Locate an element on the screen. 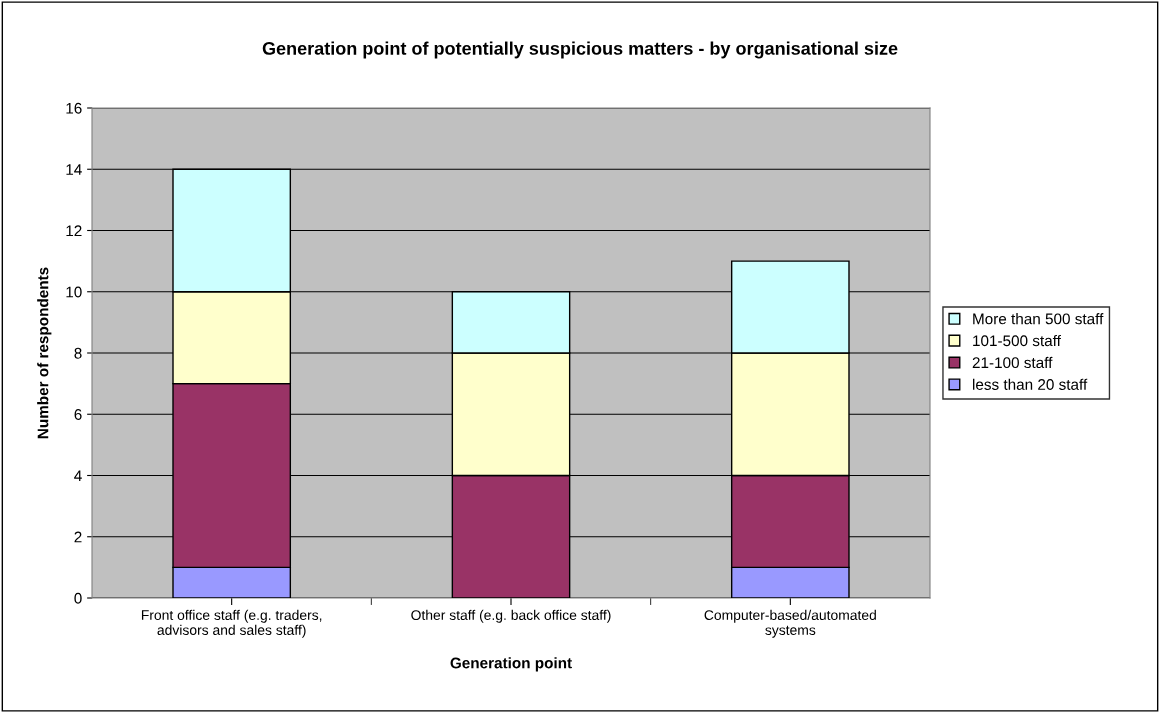  y-tick-label: 6 is located at coordinates (78, 414).